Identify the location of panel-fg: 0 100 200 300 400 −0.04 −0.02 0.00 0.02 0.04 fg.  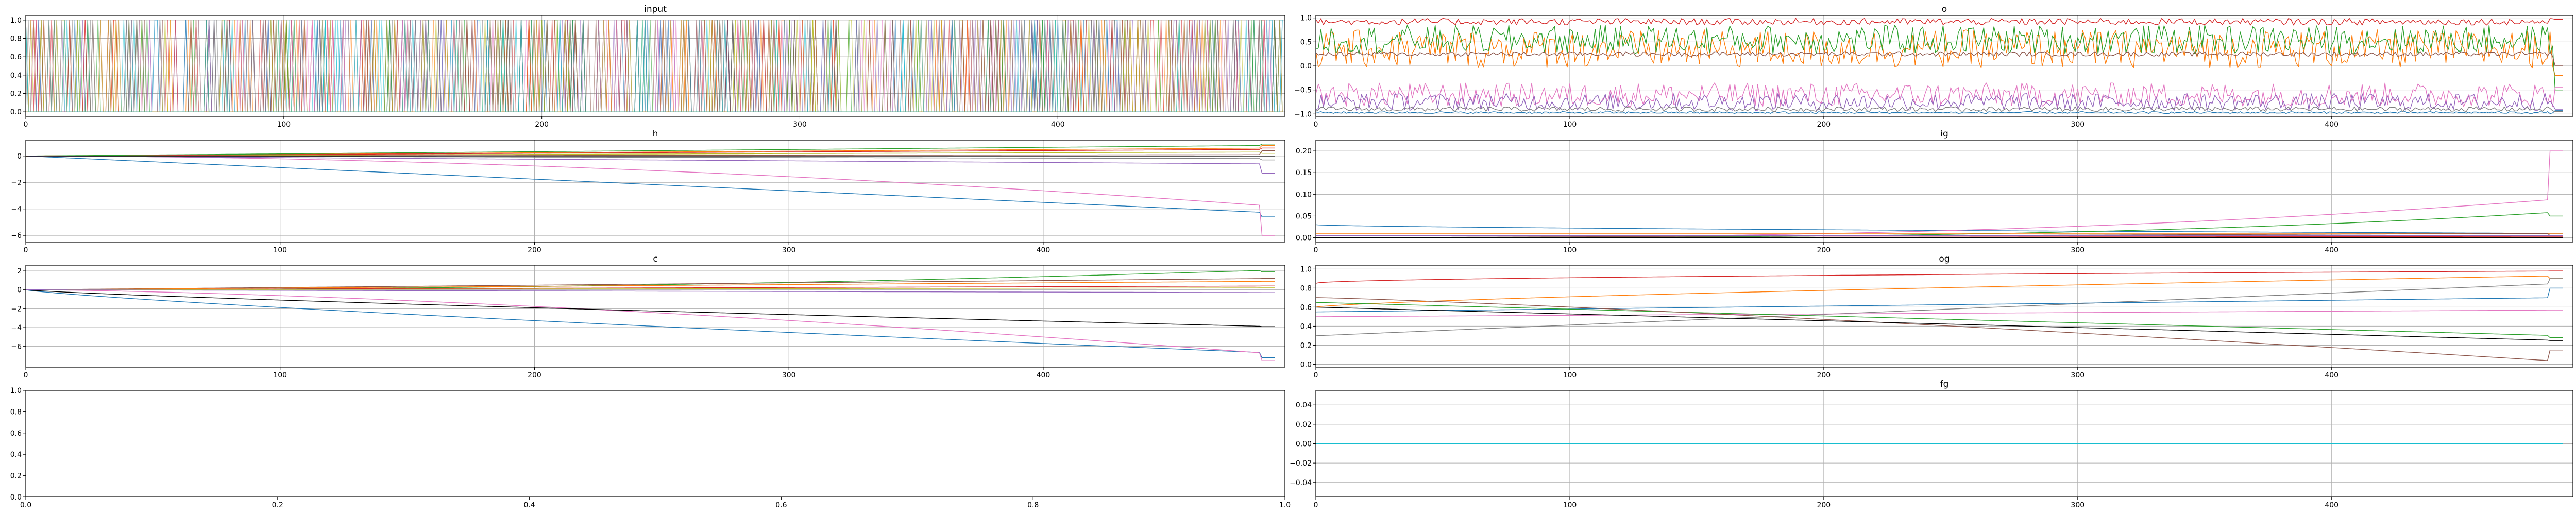
(1931, 444).